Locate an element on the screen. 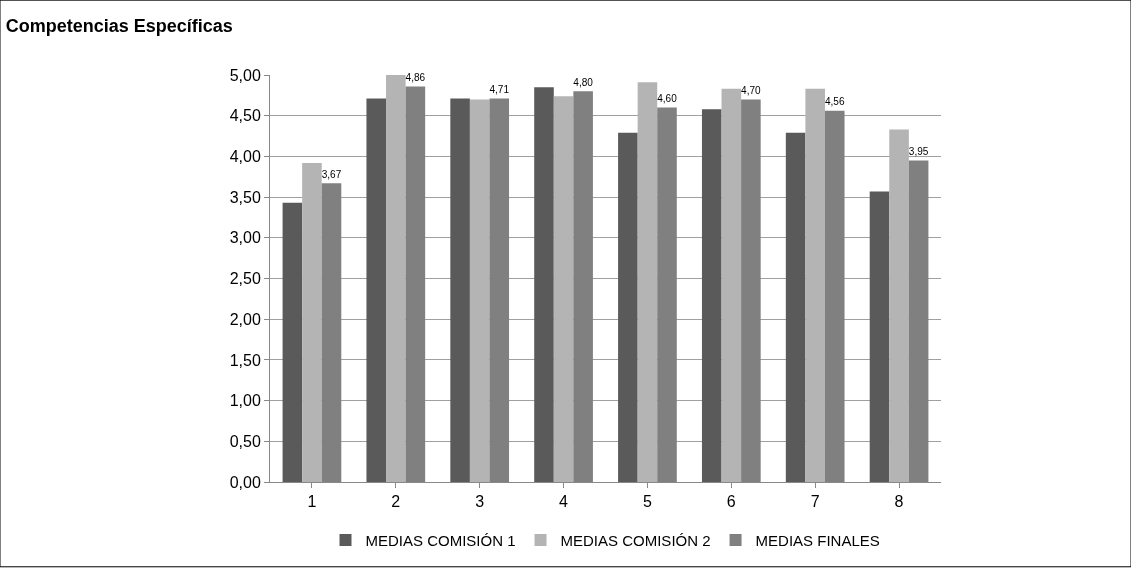 The height and width of the screenshot is (568, 1131). y-tick-label: 1,00 is located at coordinates (245, 401).